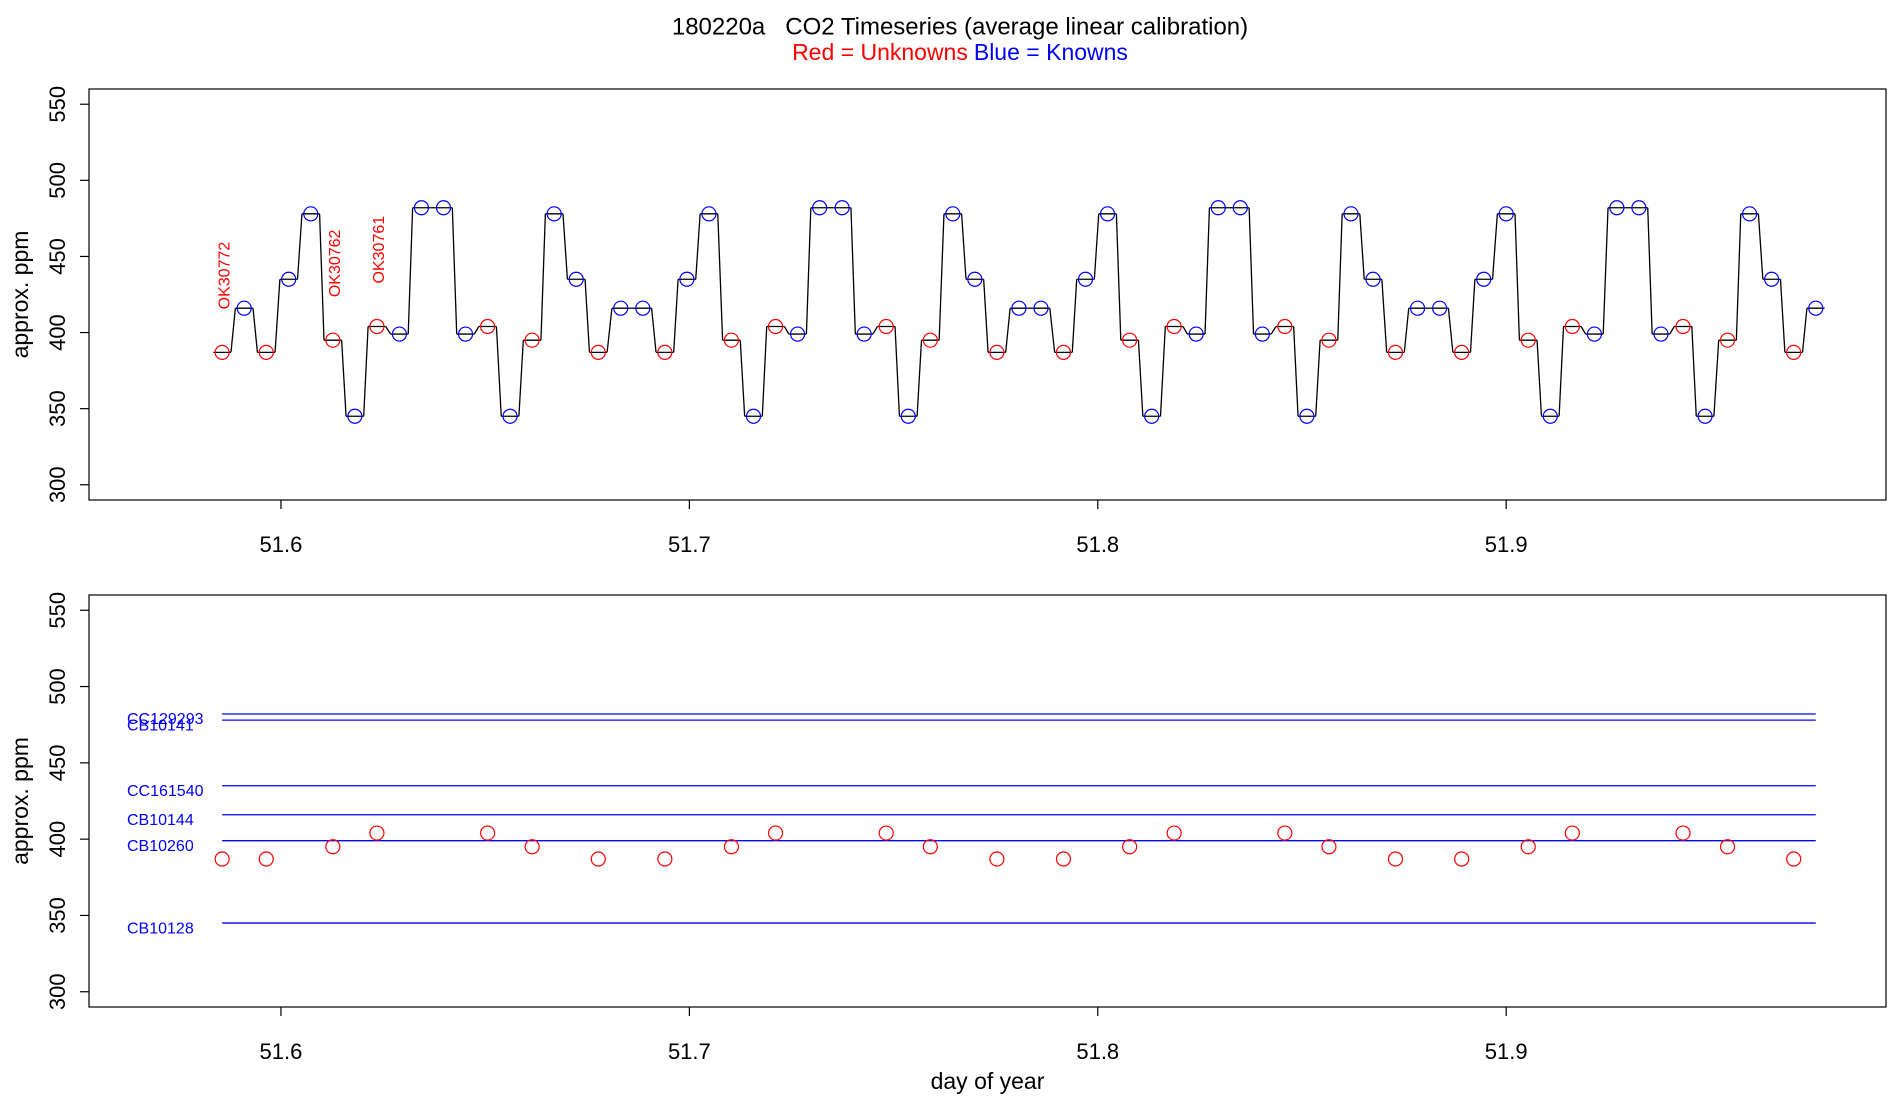 This screenshot has width=1900, height=1100. I want to click on legend-entry: Red = Unknowns, so click(880, 52).